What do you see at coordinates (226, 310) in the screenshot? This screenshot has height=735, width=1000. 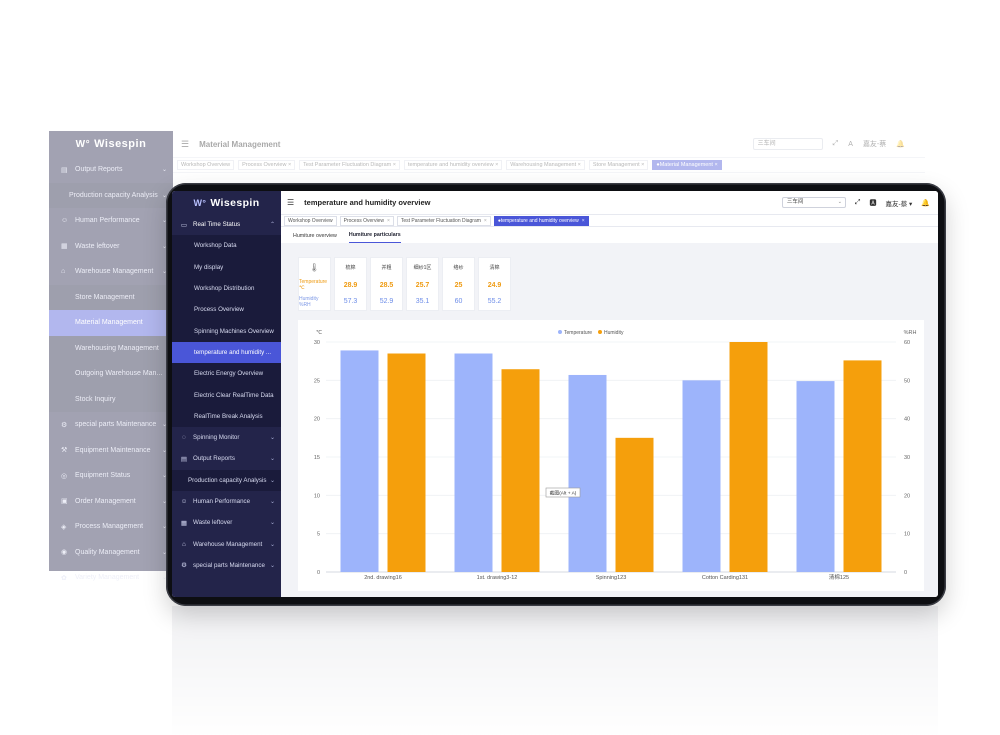 I see `sidebar-item-4: Process Overview` at bounding box center [226, 310].